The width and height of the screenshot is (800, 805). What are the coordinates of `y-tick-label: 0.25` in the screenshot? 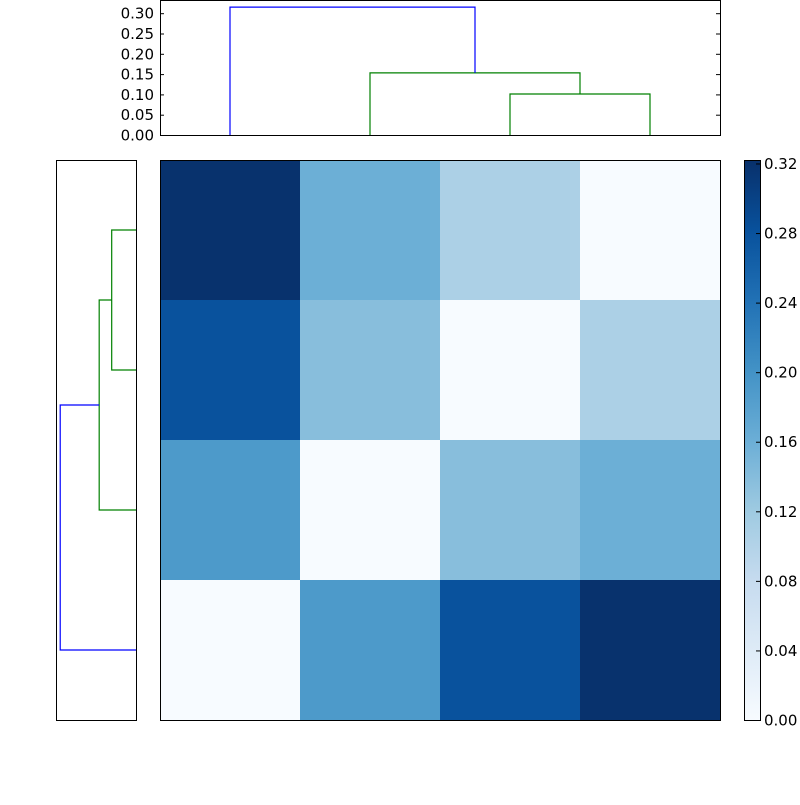 It's located at (137, 34).